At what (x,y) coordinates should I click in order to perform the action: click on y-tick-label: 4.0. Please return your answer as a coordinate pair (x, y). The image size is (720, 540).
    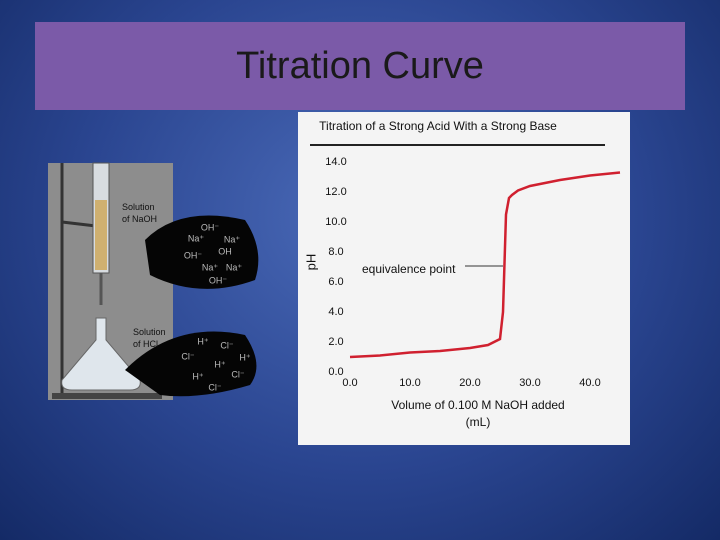
    Looking at the image, I should click on (335, 312).